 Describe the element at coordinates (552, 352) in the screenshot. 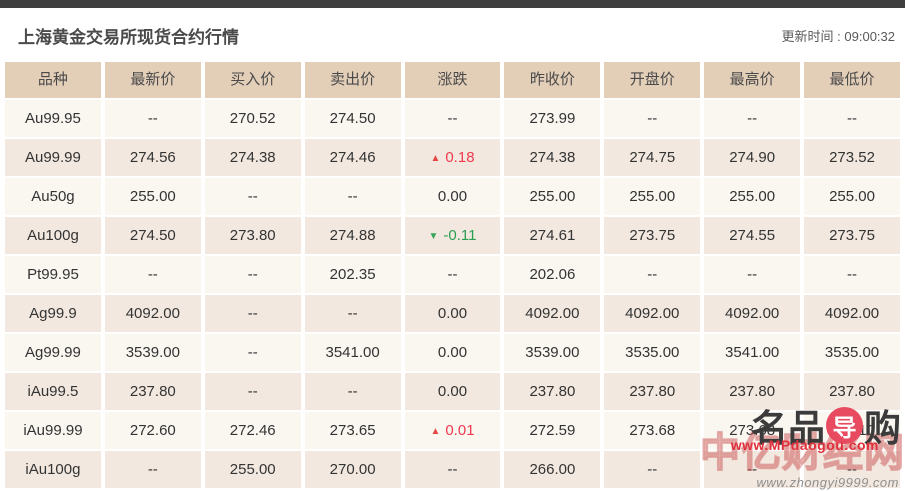

I see `cell-prev_close: 3539.00` at that location.